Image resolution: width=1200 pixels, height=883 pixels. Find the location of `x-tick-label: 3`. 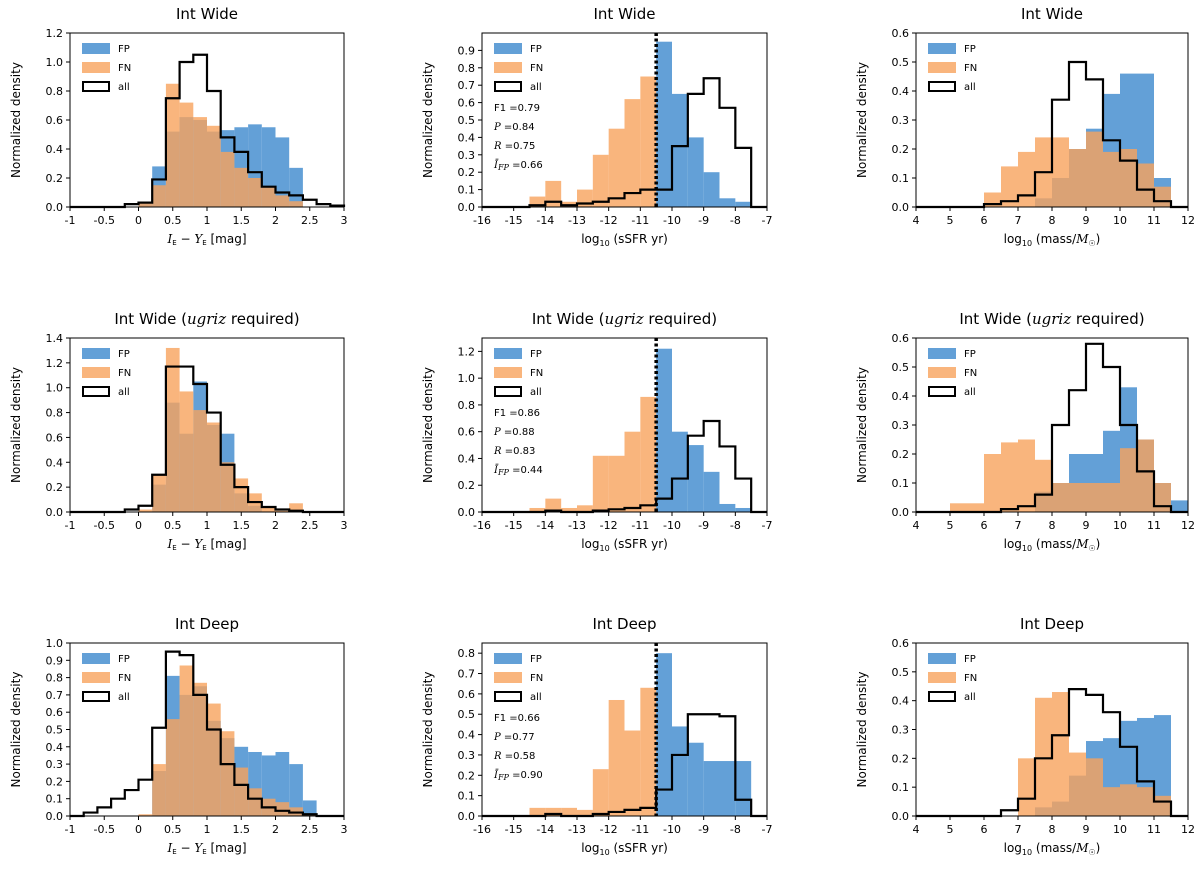

x-tick-label: 3 is located at coordinates (344, 525).